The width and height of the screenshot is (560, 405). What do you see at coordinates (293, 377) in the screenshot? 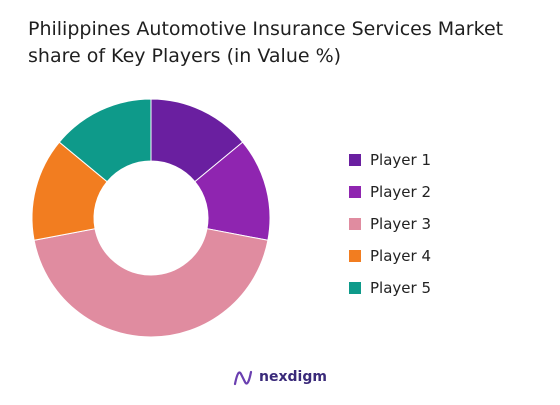
I see `brand-name: nexdigm` at bounding box center [293, 377].